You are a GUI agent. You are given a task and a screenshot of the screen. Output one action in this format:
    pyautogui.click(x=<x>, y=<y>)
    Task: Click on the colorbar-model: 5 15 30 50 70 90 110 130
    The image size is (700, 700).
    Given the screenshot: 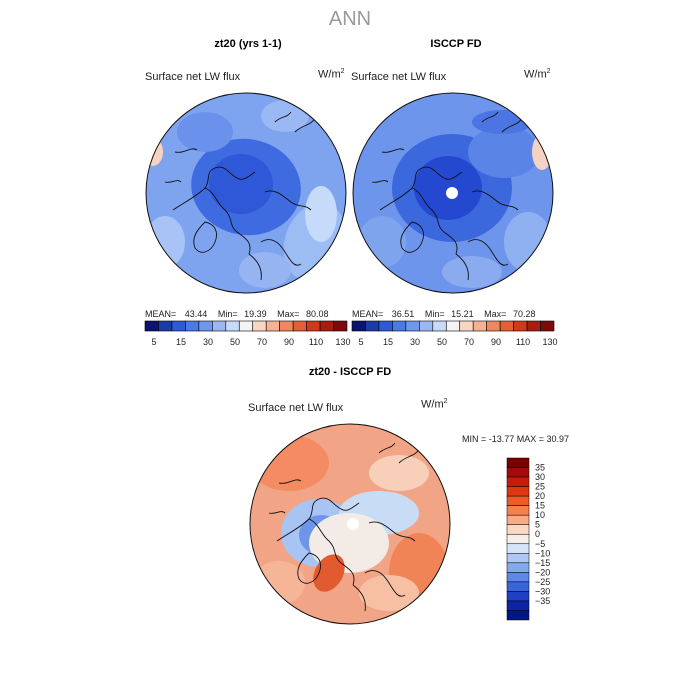 What is the action you would take?
    pyautogui.click(x=247, y=333)
    